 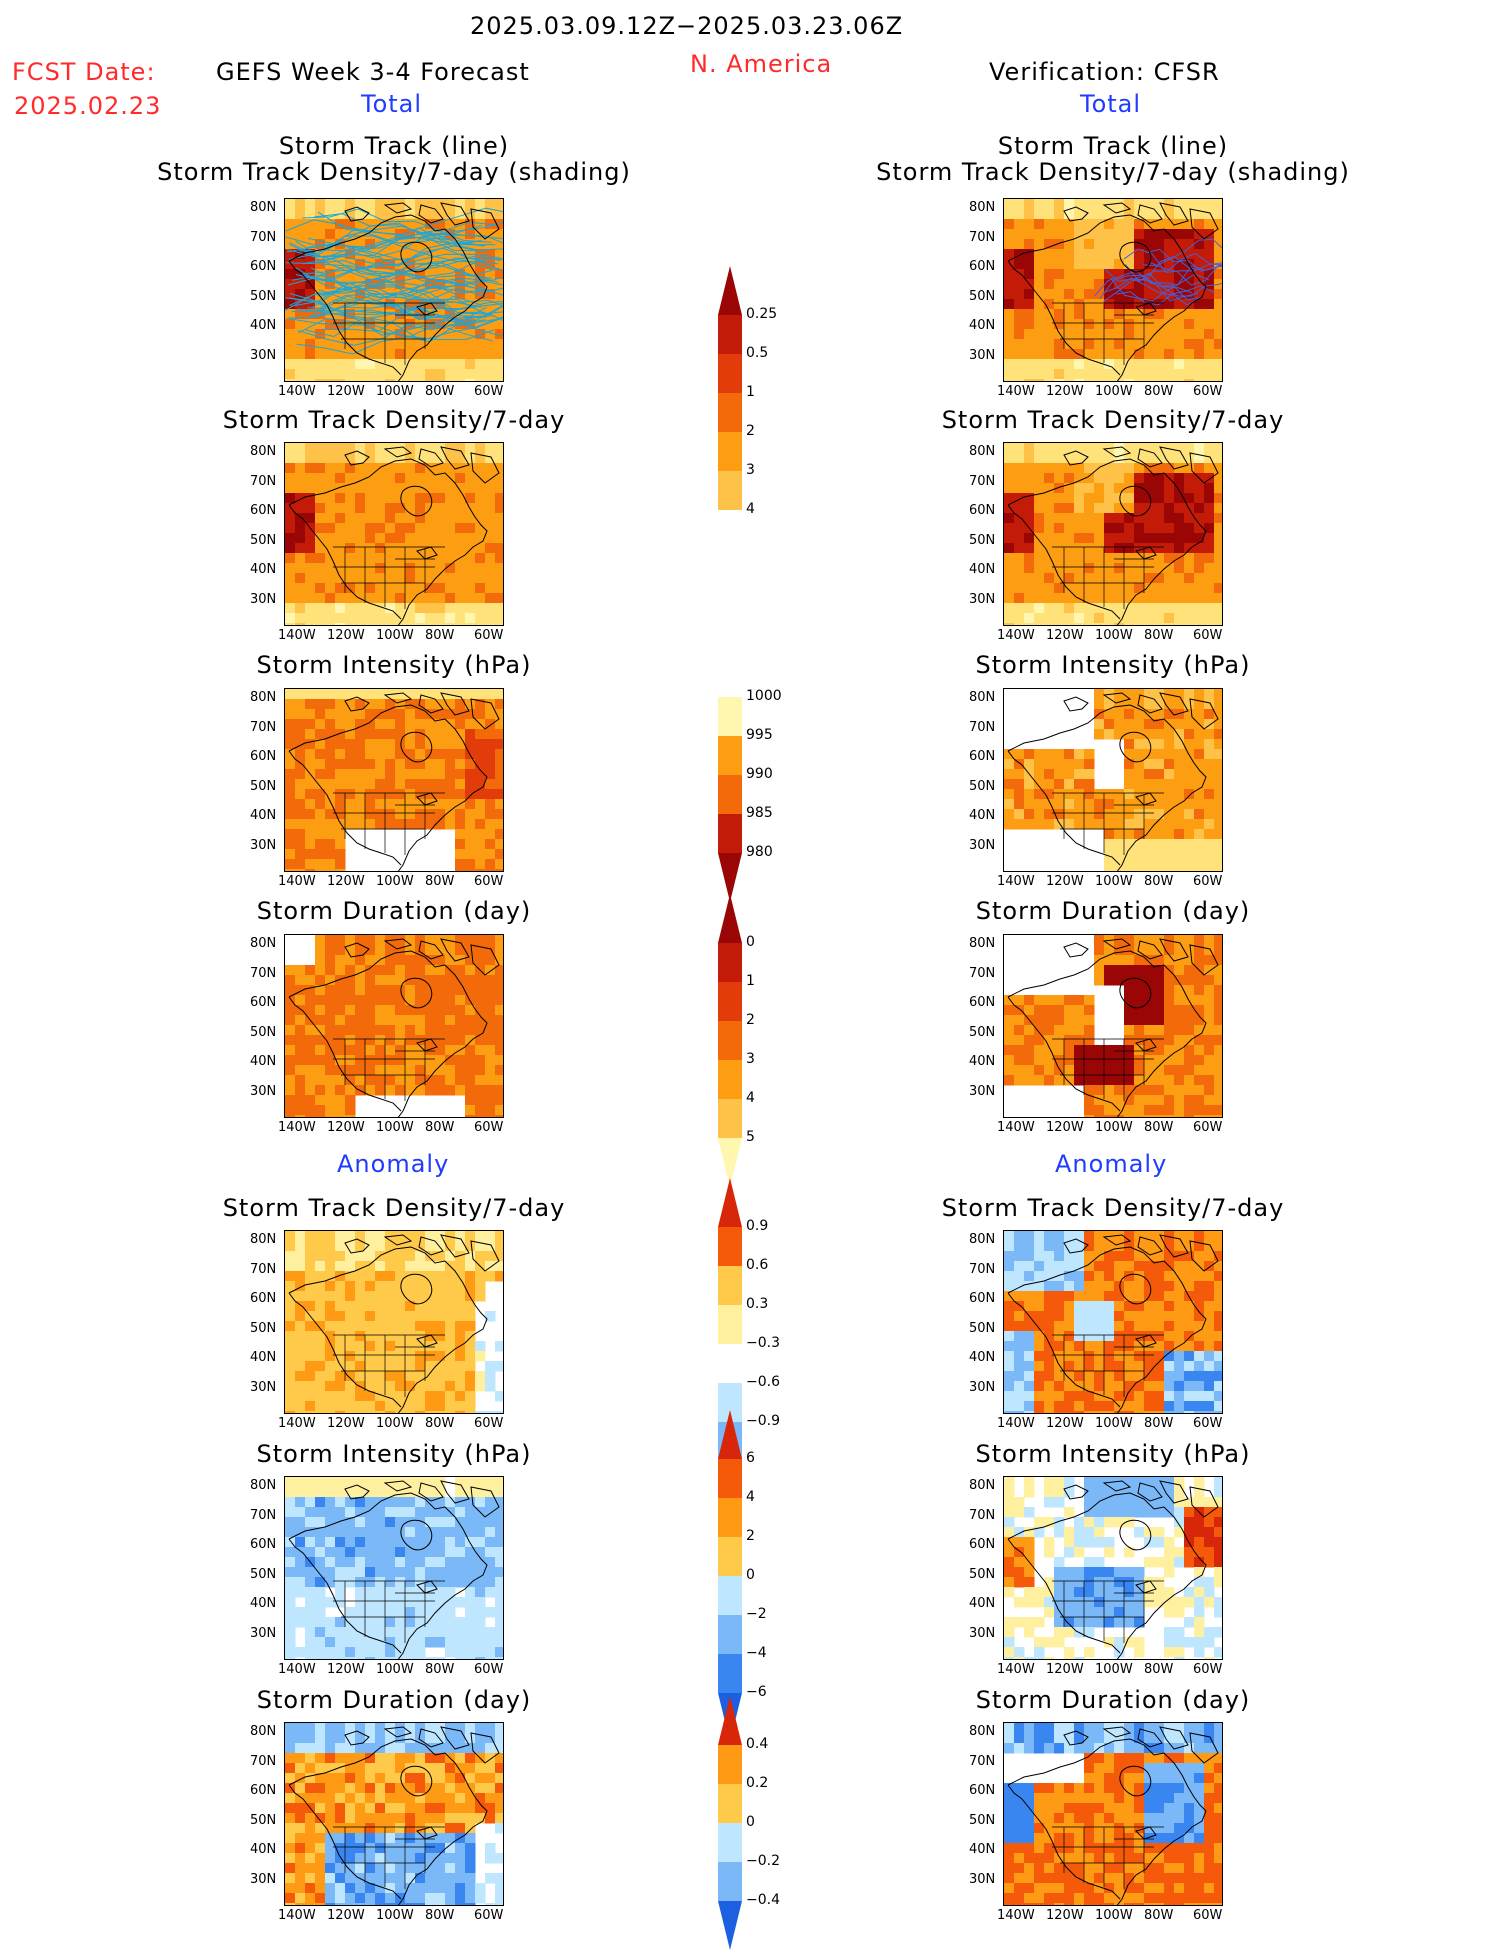 I want to click on lon-tick-label: 100W, so click(x=395, y=1127).